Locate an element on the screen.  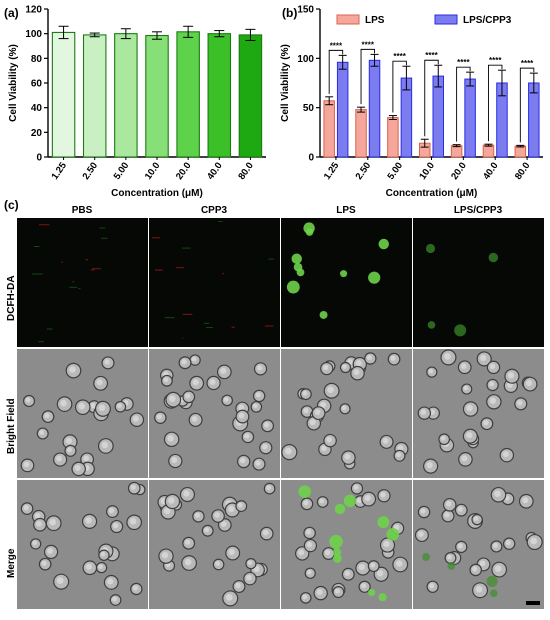
x-tick-label: 10.0 is located at coordinates (153, 170).